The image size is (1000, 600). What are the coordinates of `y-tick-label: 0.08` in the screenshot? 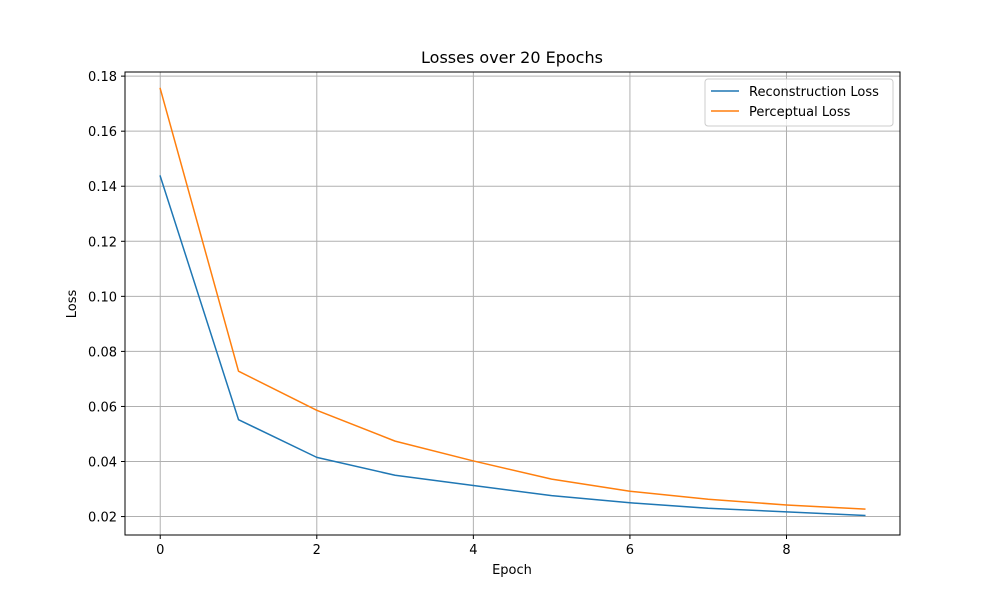 It's located at (102, 352).